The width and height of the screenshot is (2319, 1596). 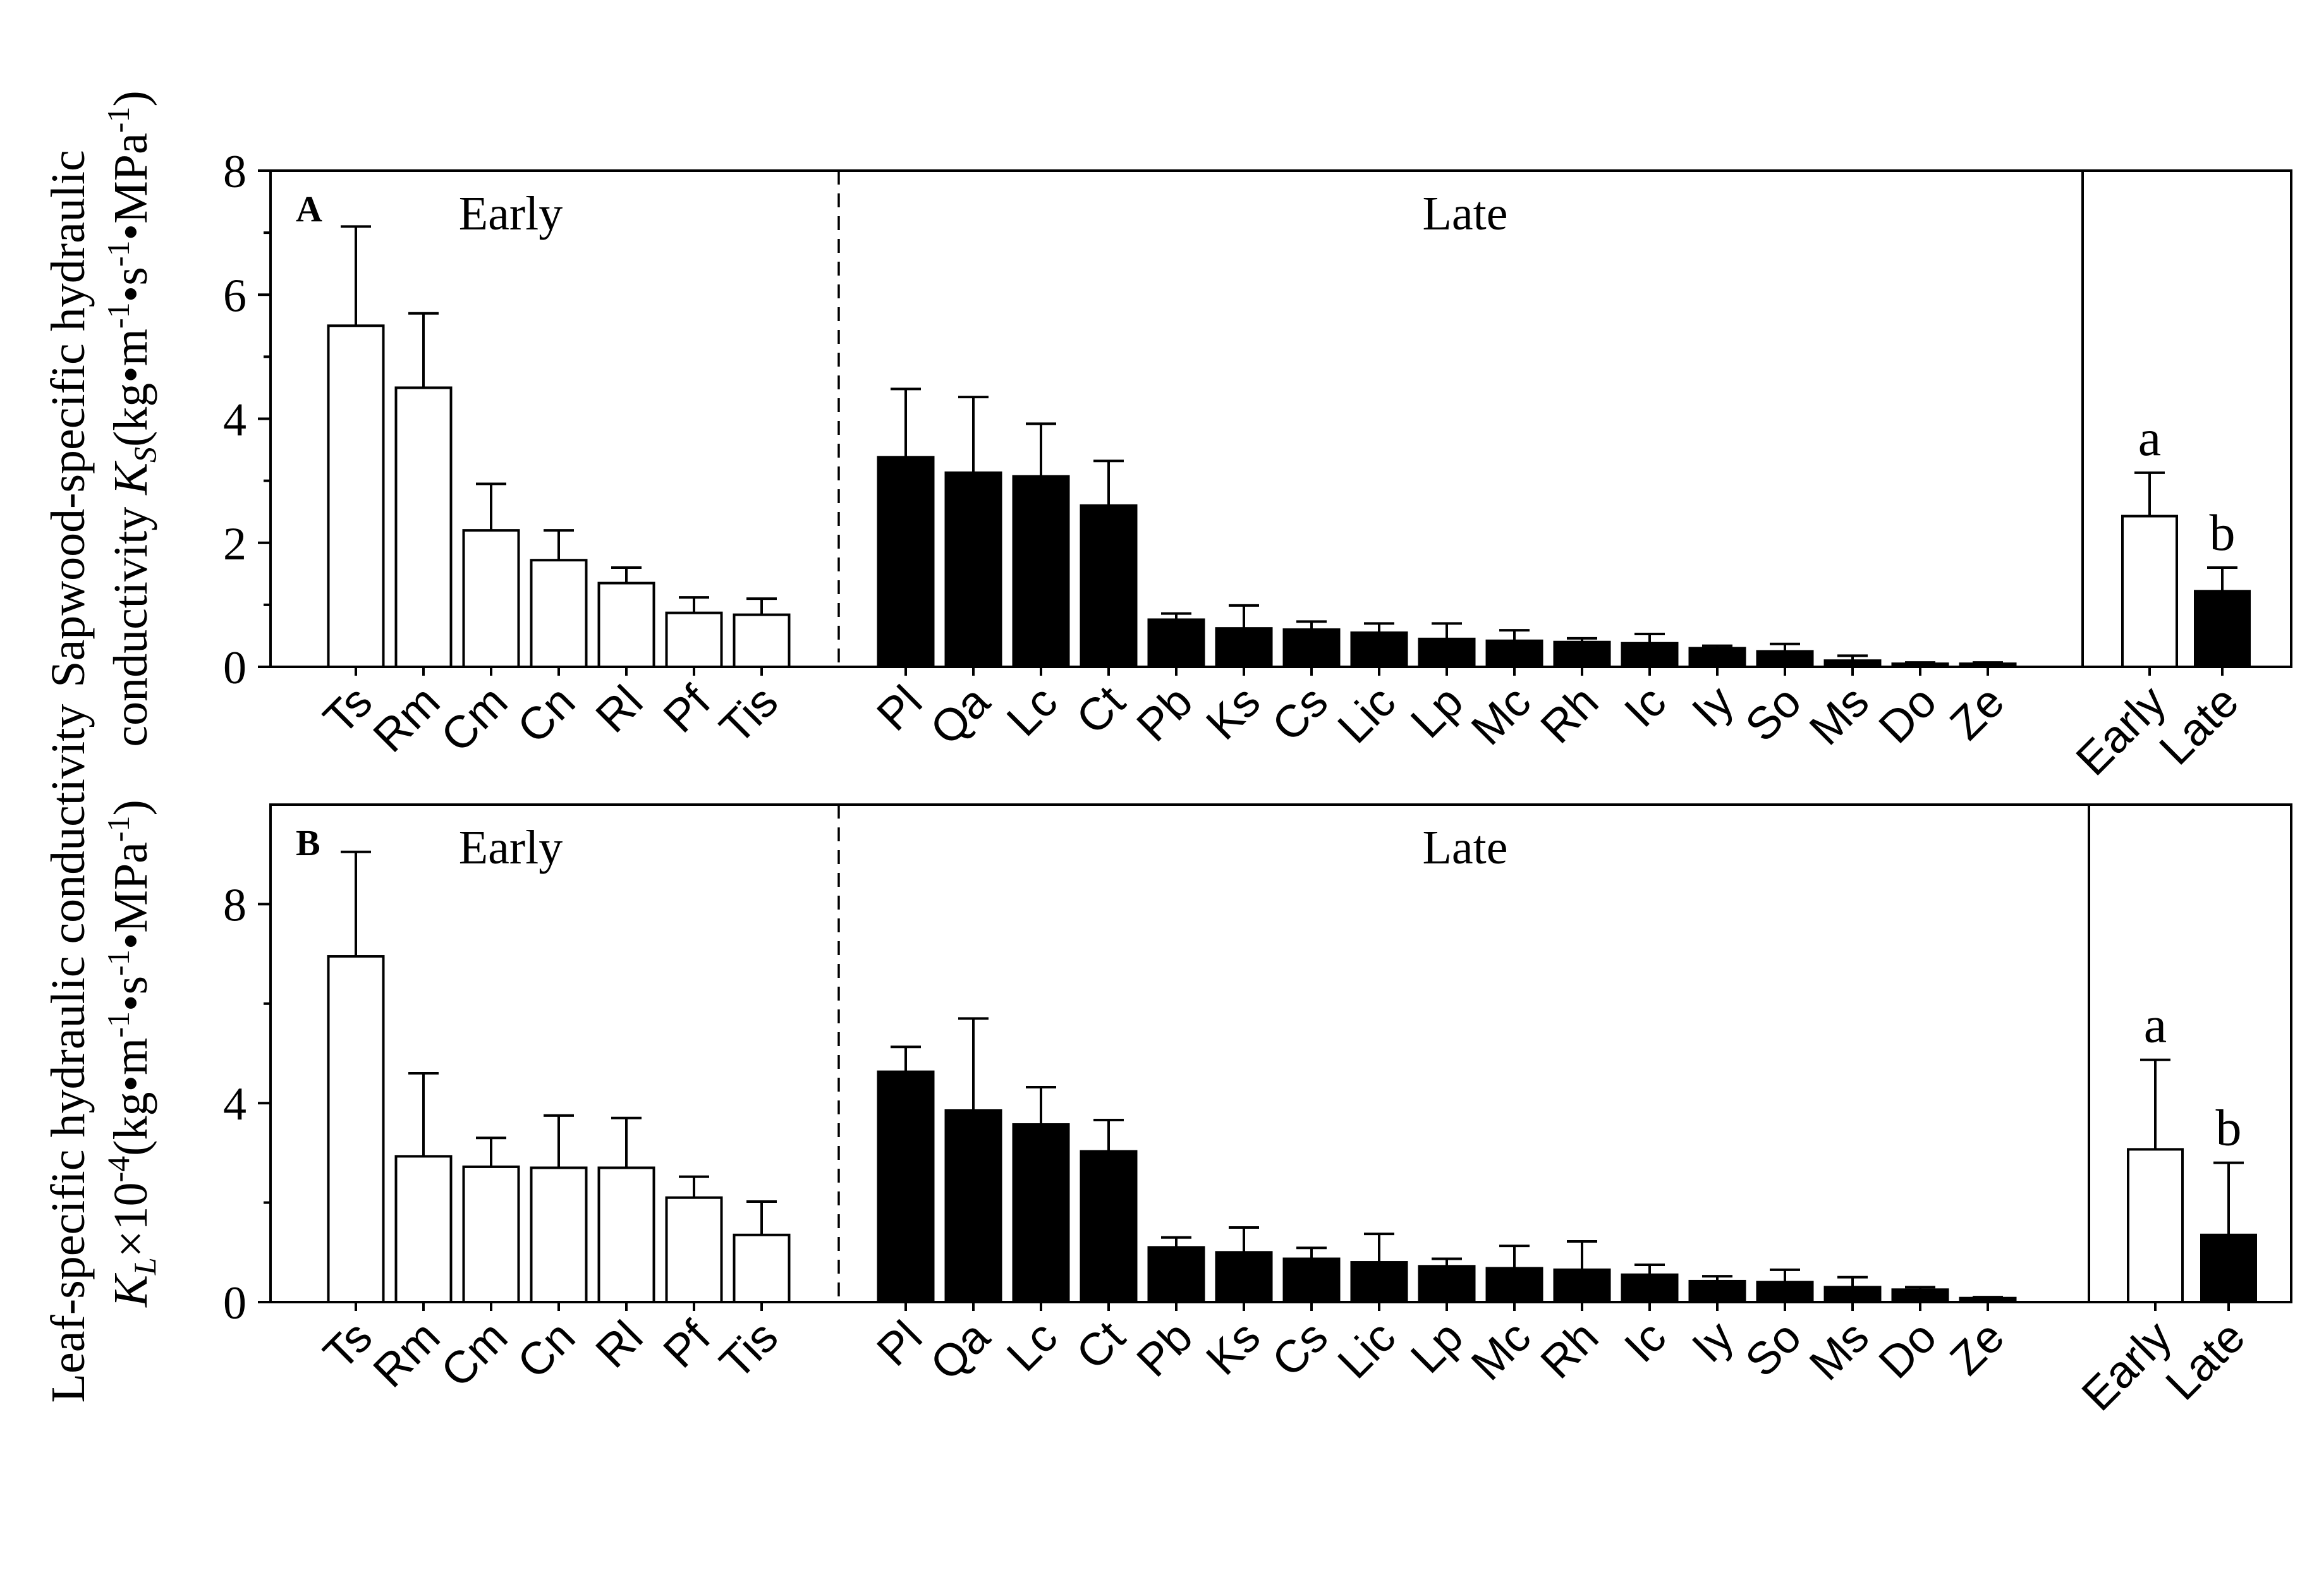 What do you see at coordinates (144, 1266) in the screenshot?
I see `ylabel-subscript: L` at bounding box center [144, 1266].